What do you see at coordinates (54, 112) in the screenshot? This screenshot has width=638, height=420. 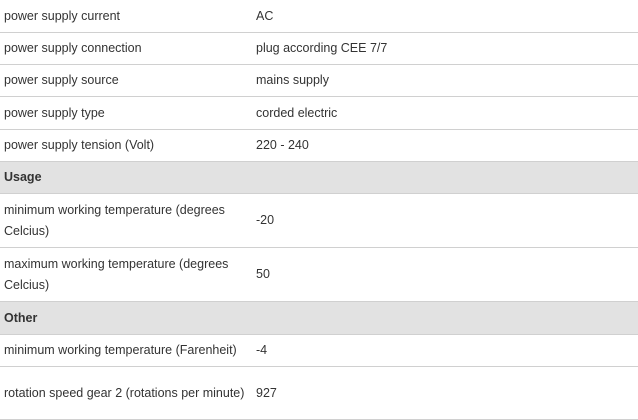 I see `spec-label: power supply type` at bounding box center [54, 112].